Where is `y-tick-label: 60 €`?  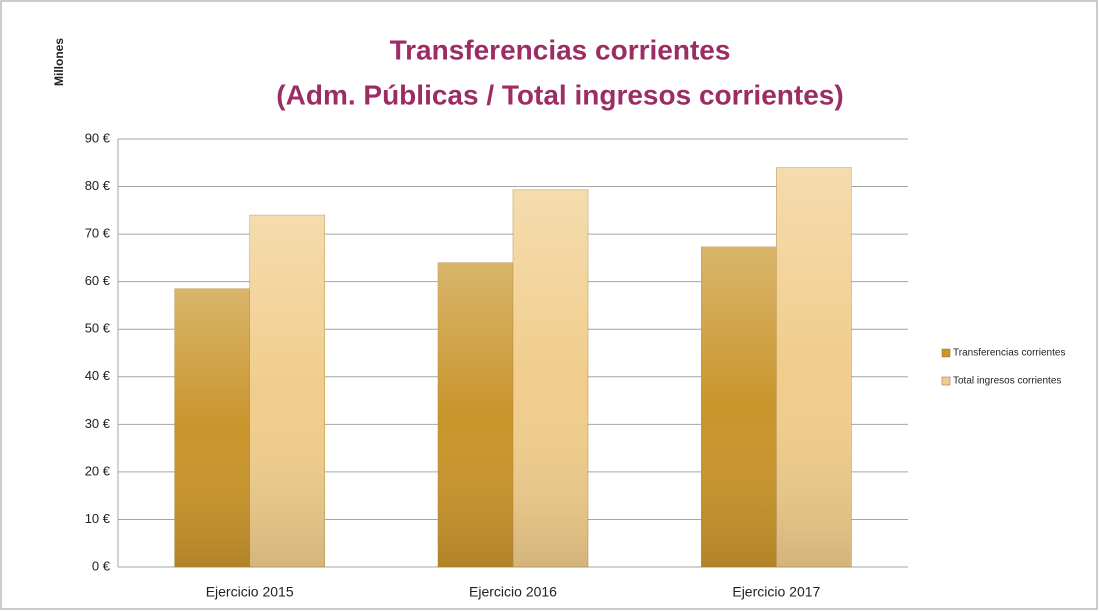
y-tick-label: 60 € is located at coordinates (98, 280).